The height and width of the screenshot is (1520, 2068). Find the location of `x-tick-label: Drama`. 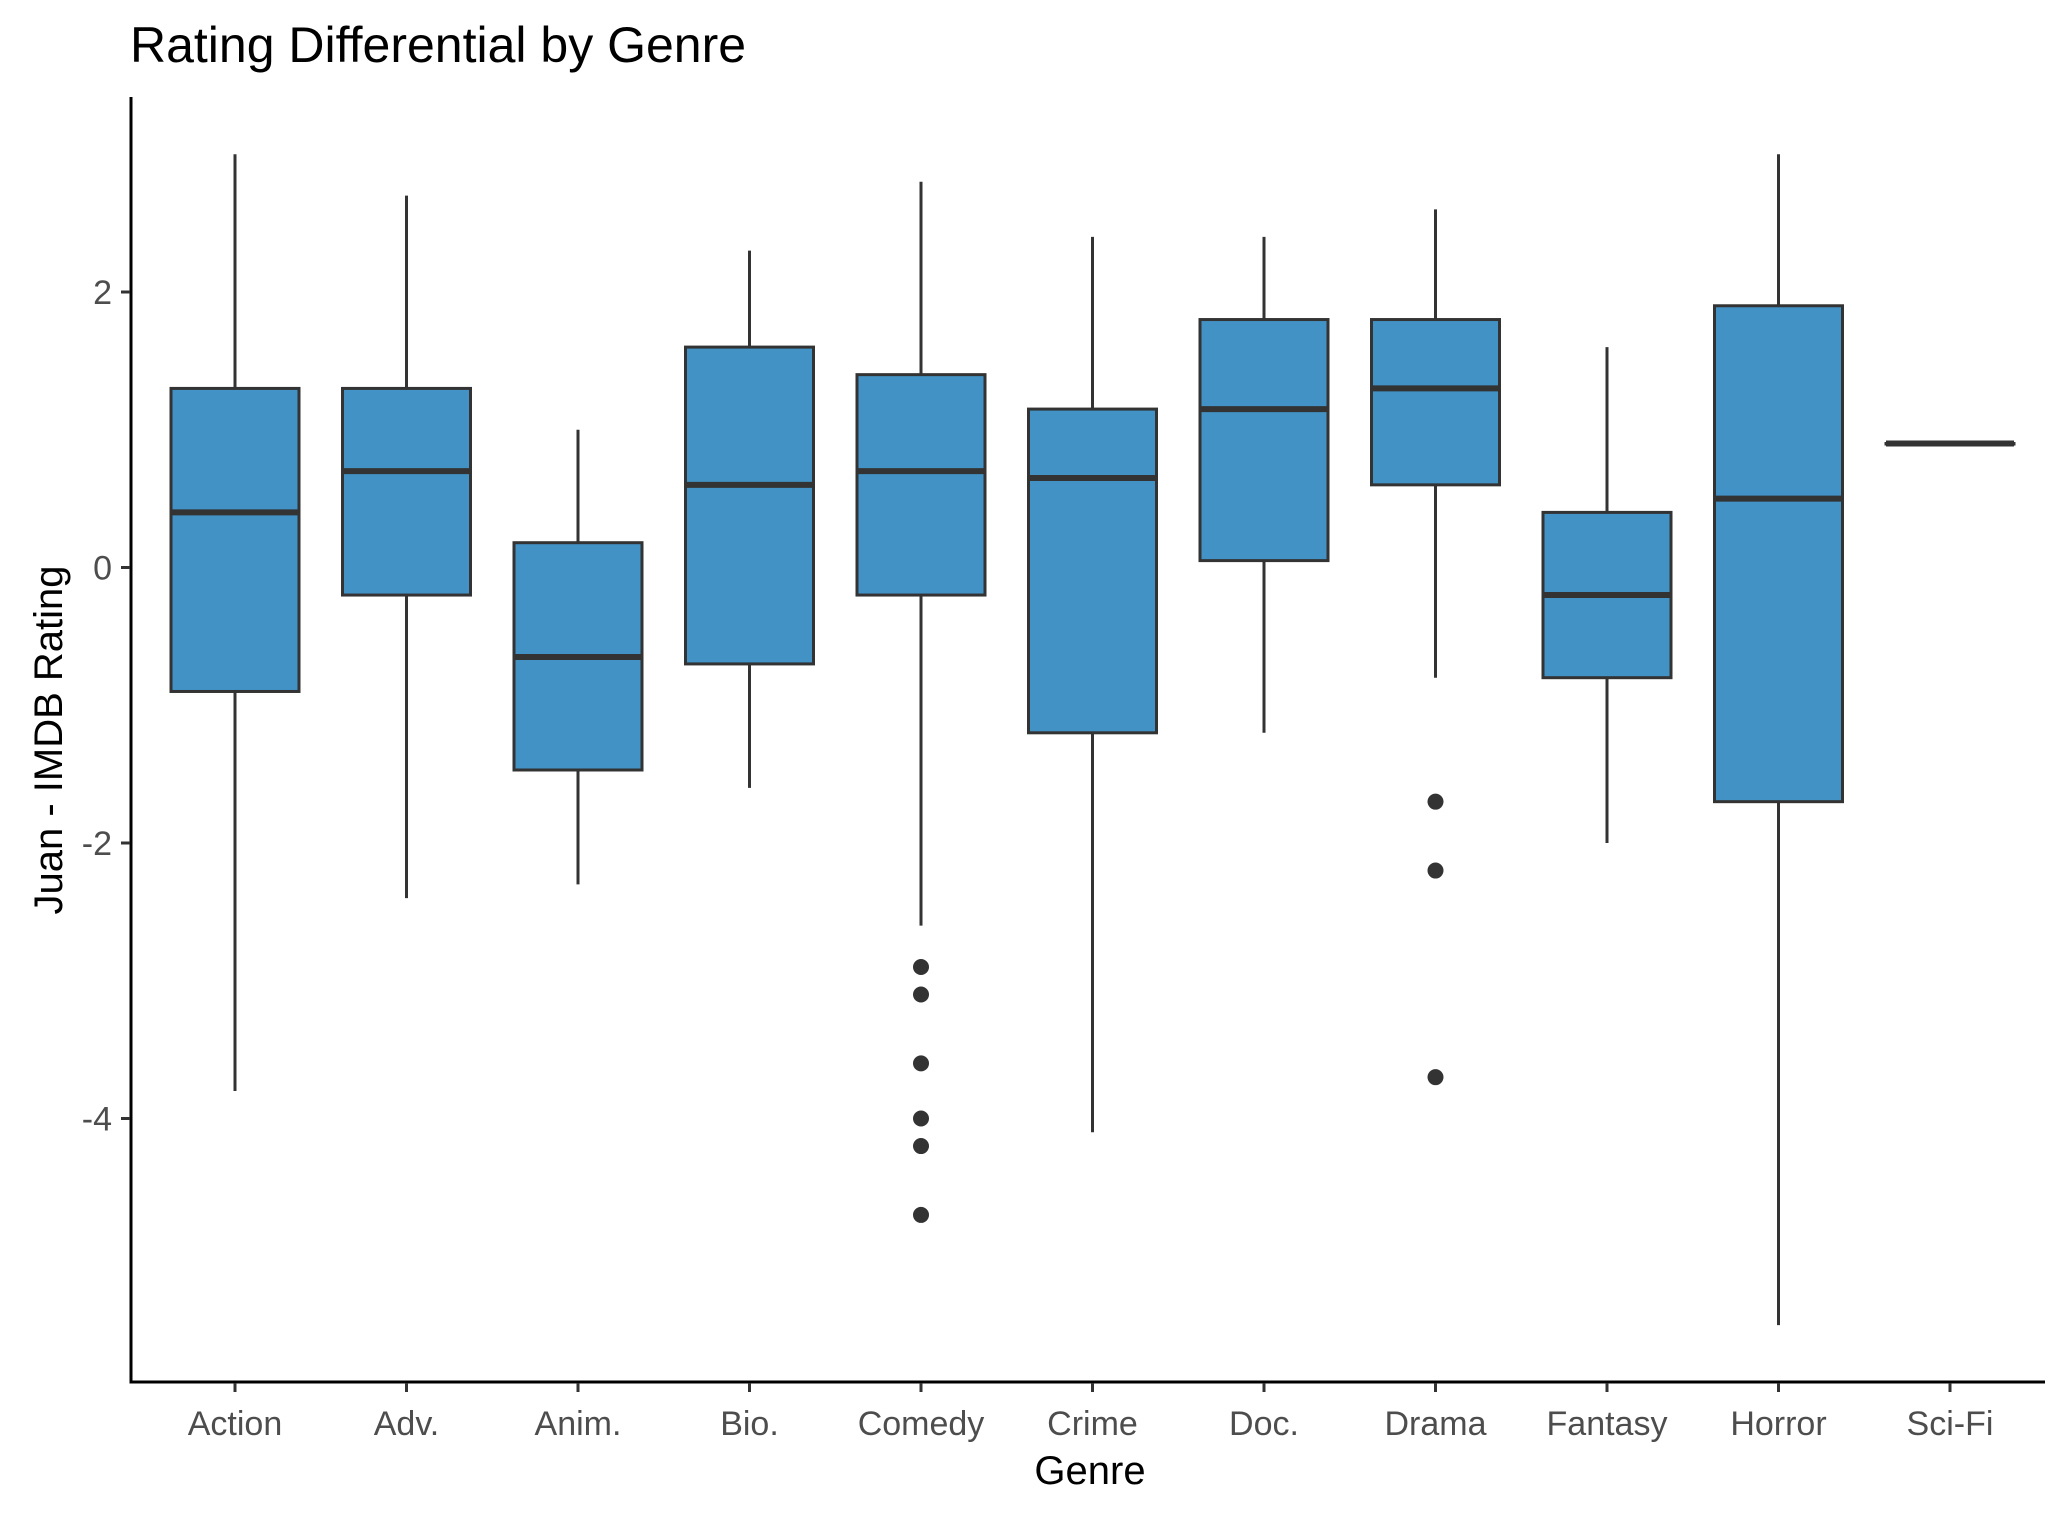

x-tick-label: Drama is located at coordinates (1435, 1424).